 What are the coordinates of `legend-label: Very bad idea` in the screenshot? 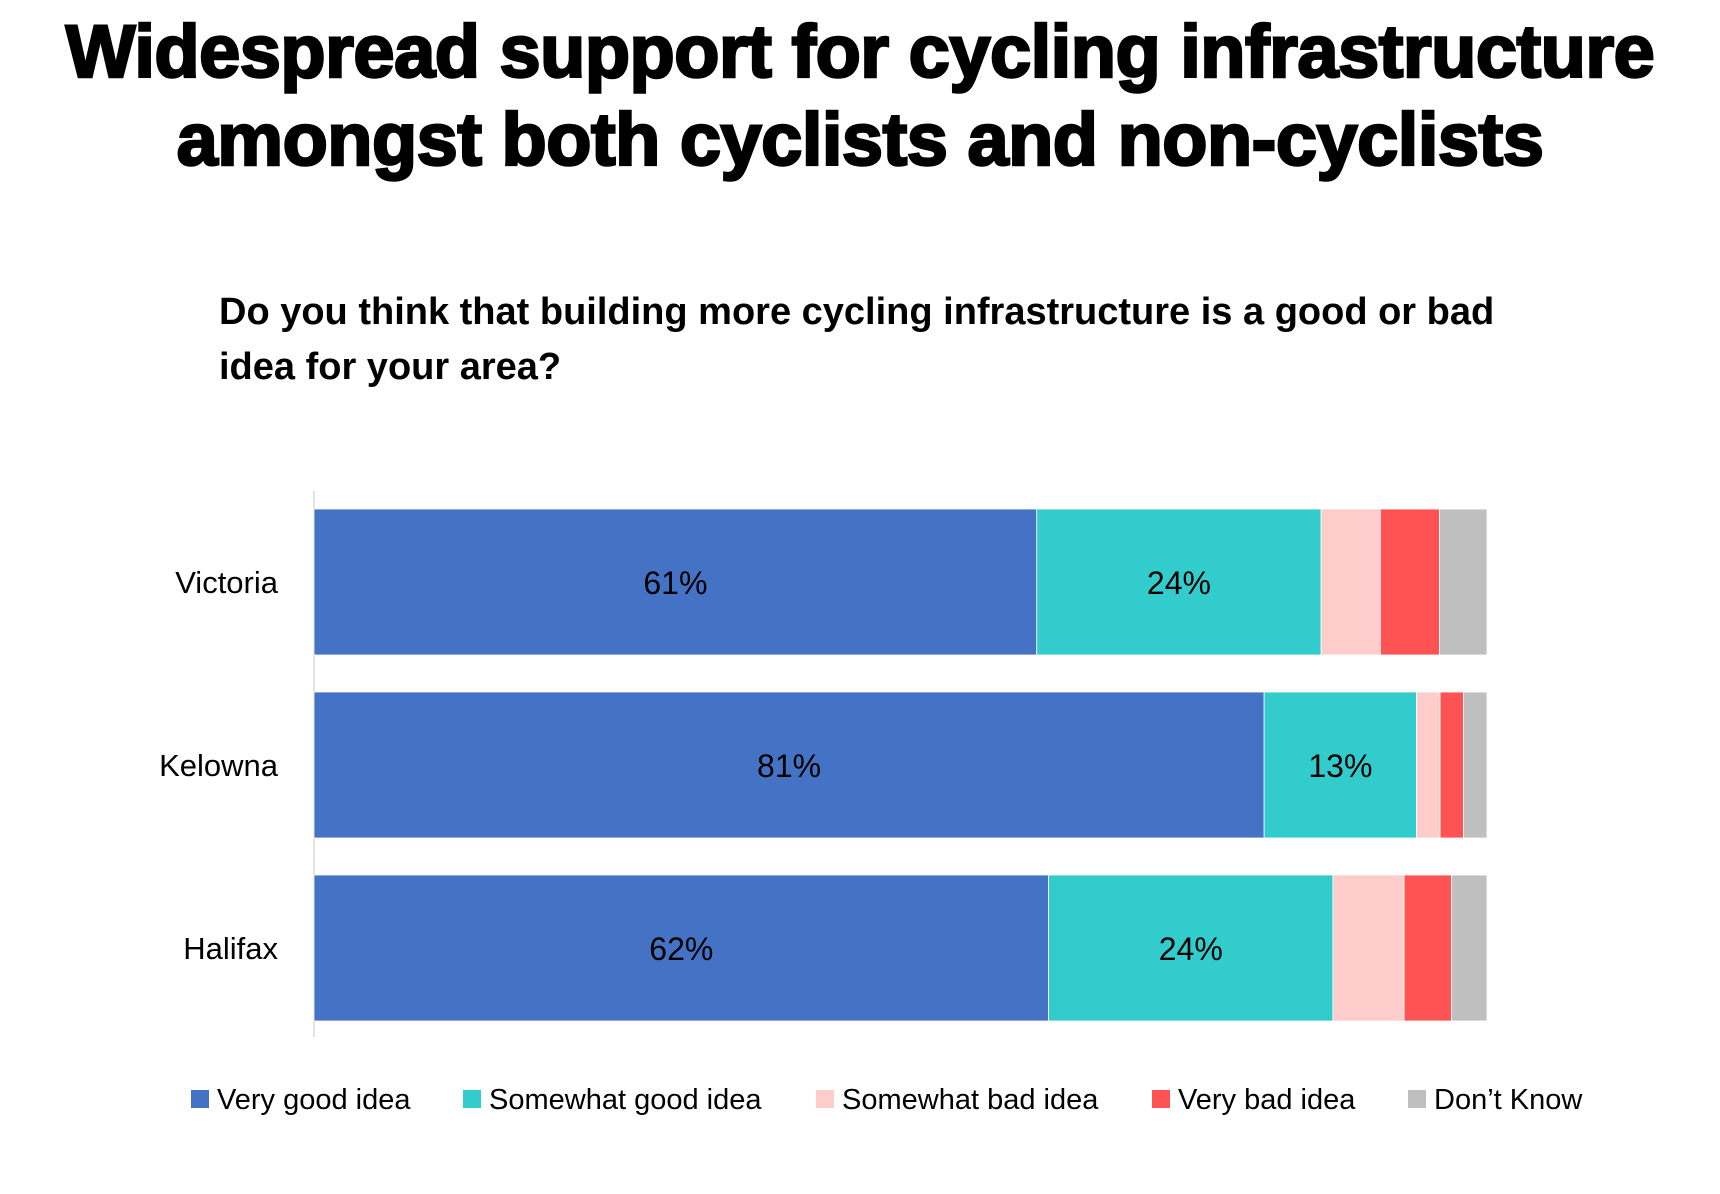 It's located at (1267, 1100).